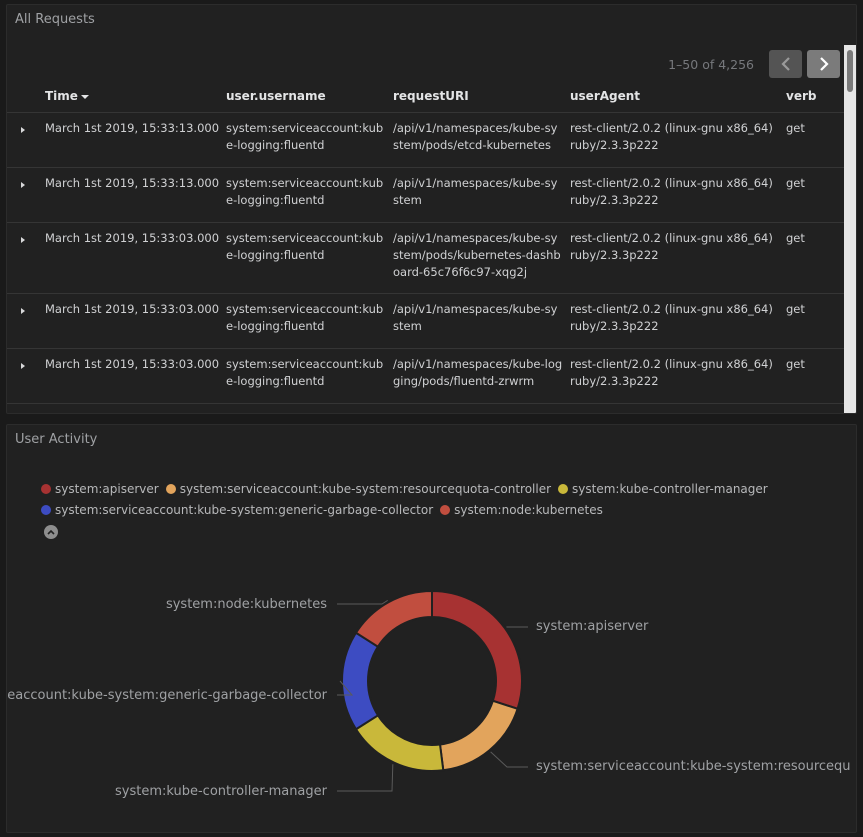 Image resolution: width=863 pixels, height=837 pixels. What do you see at coordinates (670, 488) in the screenshot?
I see `legend-label: system:kube-controller-manager` at bounding box center [670, 488].